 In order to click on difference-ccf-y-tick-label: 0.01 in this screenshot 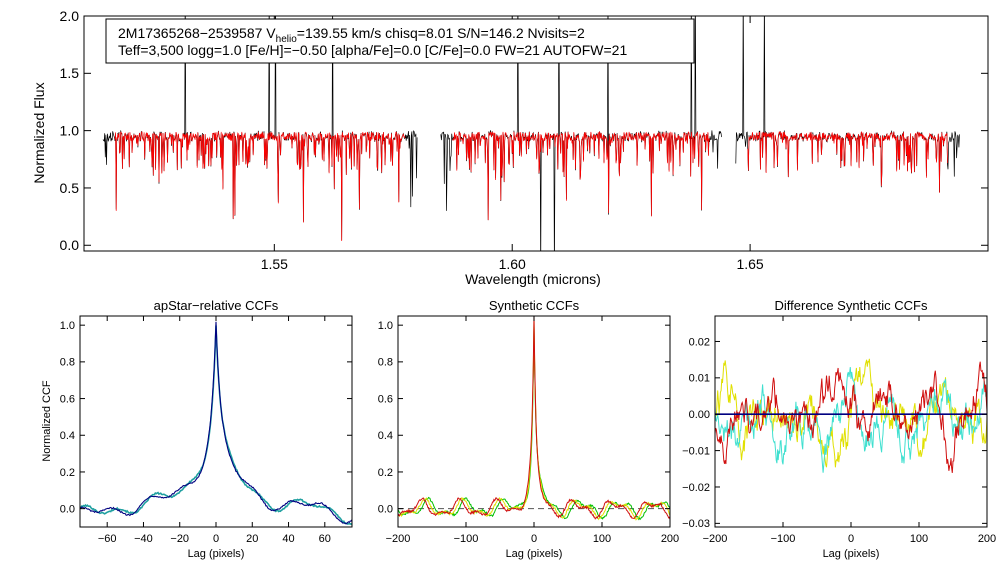, I will do `click(699, 379)`.